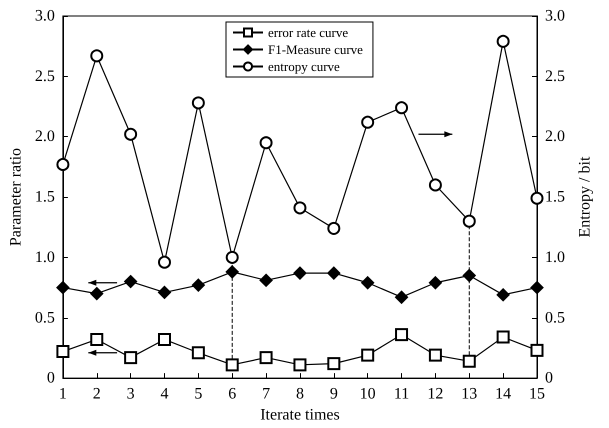  Describe the element at coordinates (368, 394) in the screenshot. I see `x-tick-label: 10` at that location.